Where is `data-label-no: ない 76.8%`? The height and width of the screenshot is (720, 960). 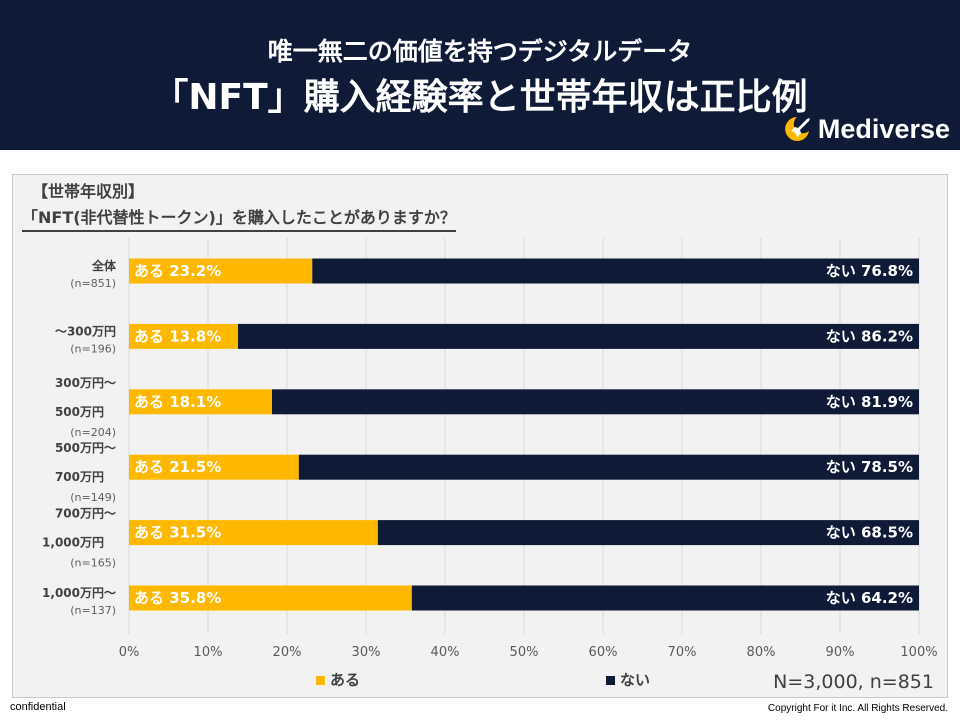
data-label-no: ない 76.8% is located at coordinates (869, 271).